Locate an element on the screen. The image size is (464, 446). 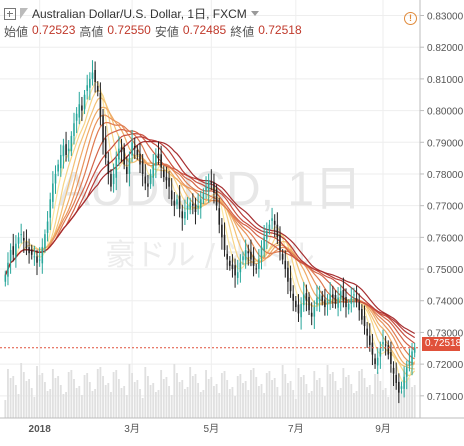
collapse-icon is located at coordinates (10, 13).